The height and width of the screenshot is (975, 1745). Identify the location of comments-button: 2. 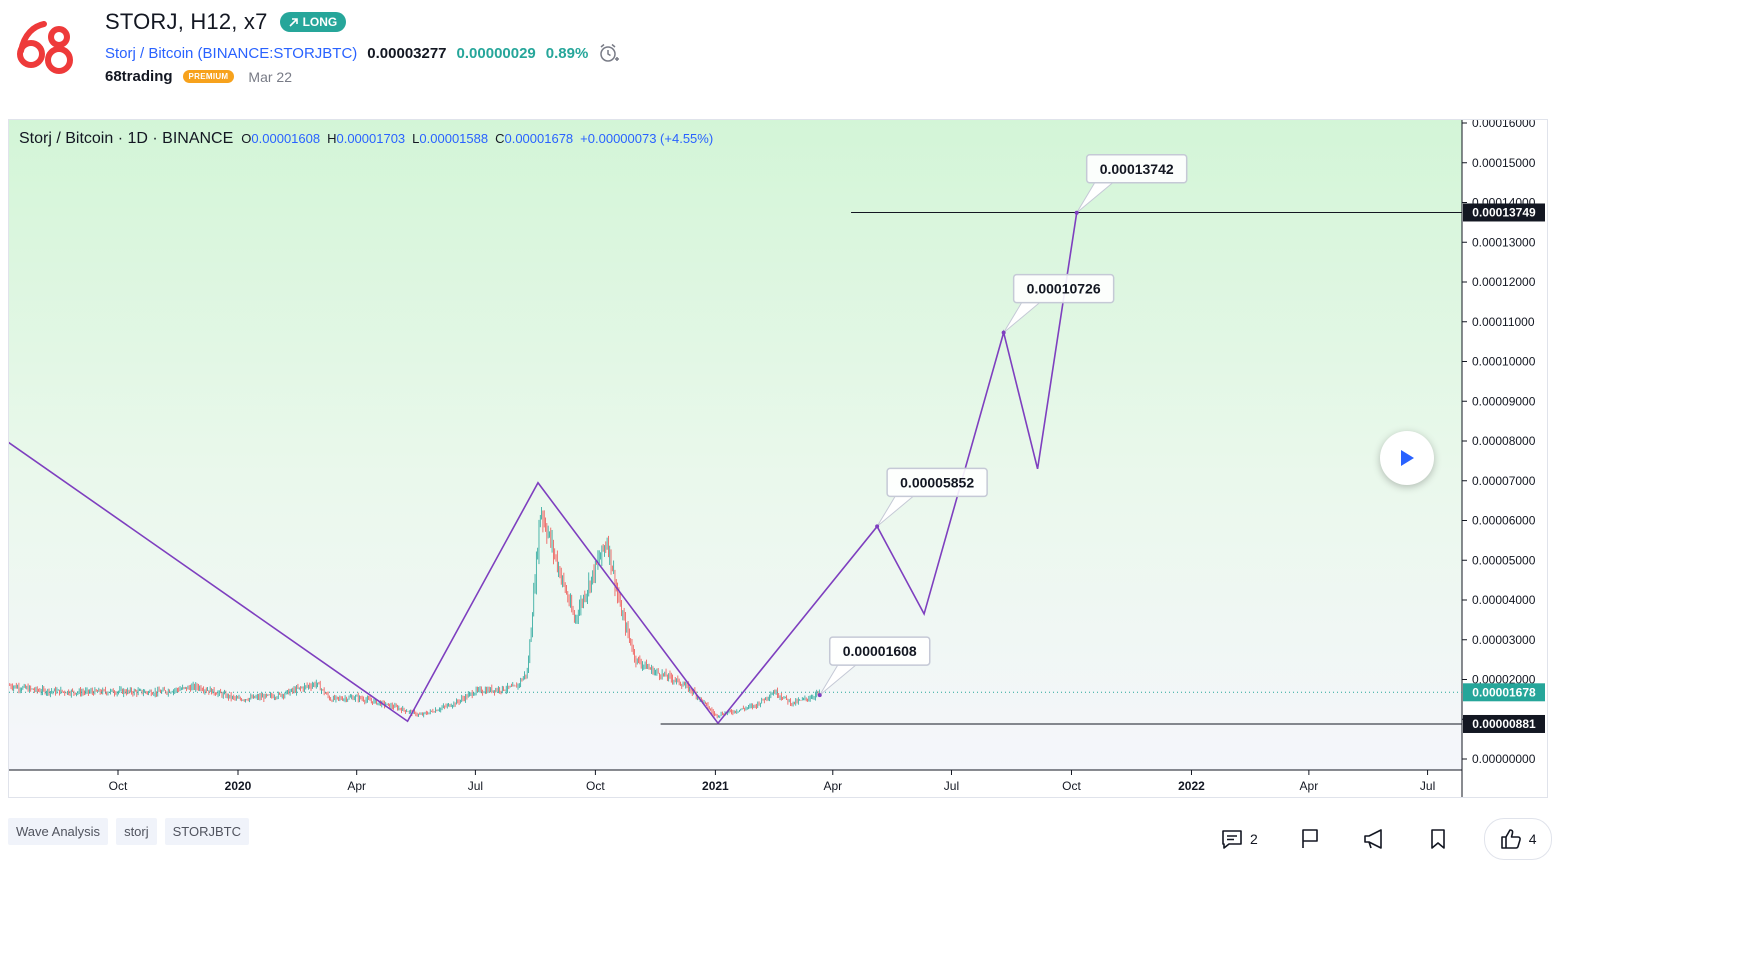
(1239, 839).